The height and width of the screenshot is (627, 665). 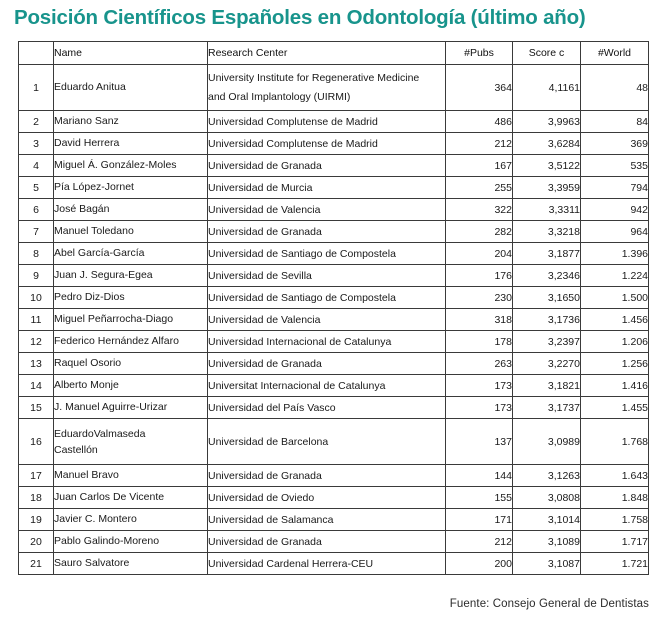 I want to click on cell-score-c: 3,1650, so click(x=546, y=297).